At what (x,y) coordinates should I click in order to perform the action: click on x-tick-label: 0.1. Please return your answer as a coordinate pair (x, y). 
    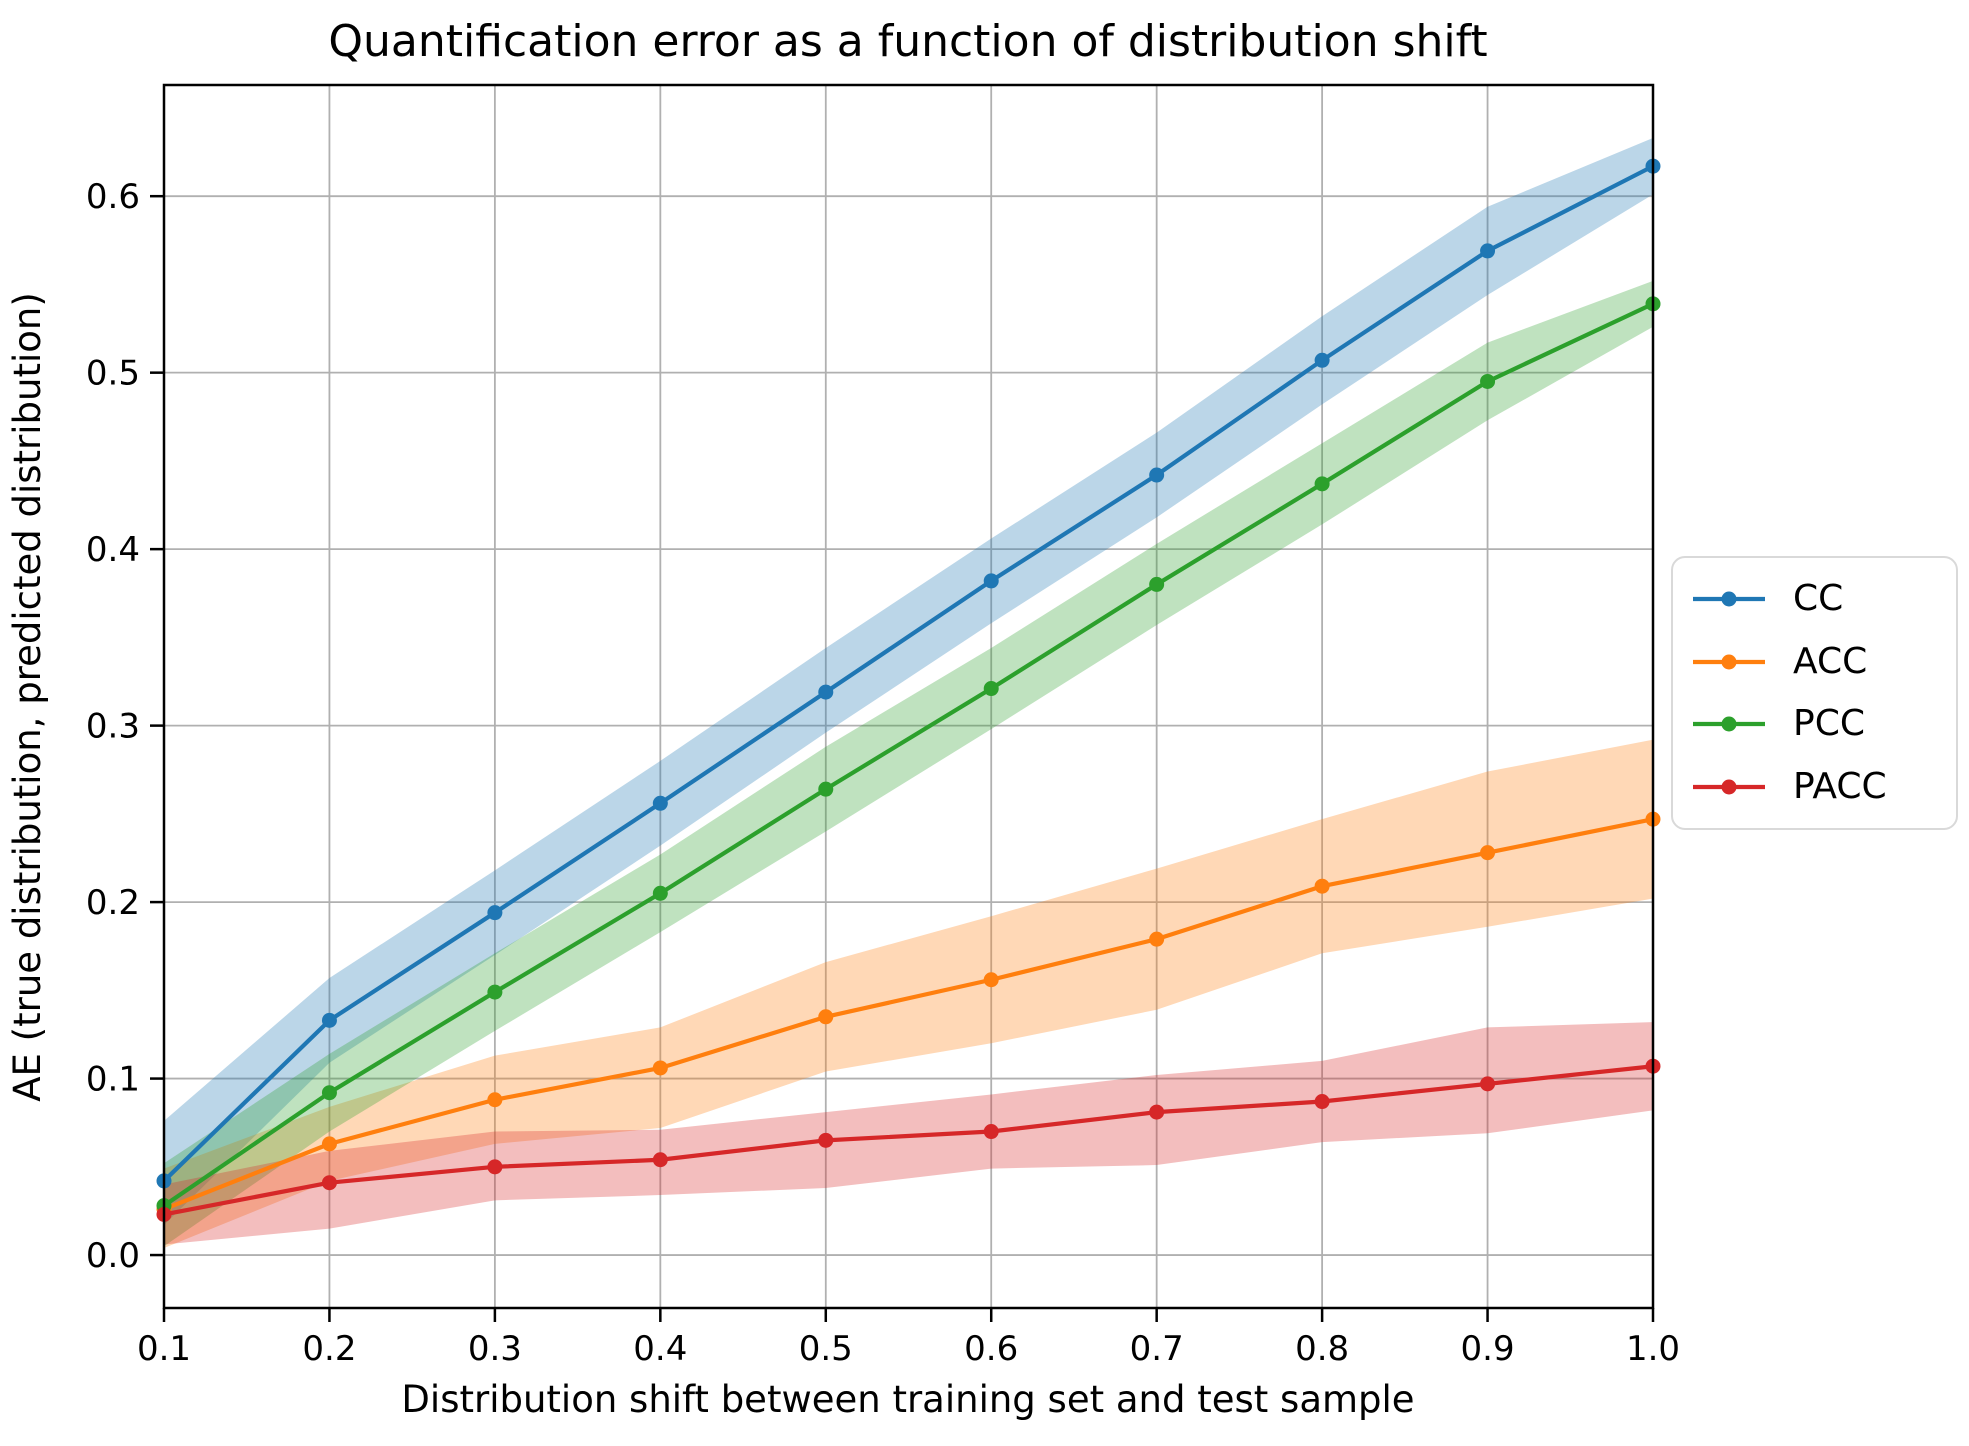
    Looking at the image, I should click on (164, 1349).